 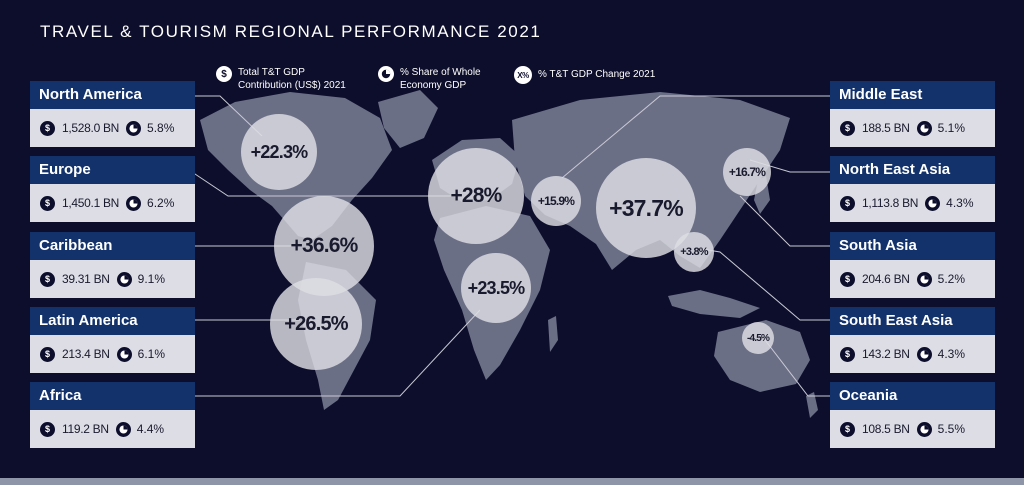 I want to click on gdp-value: 1,528.0 BN, so click(x=91, y=128).